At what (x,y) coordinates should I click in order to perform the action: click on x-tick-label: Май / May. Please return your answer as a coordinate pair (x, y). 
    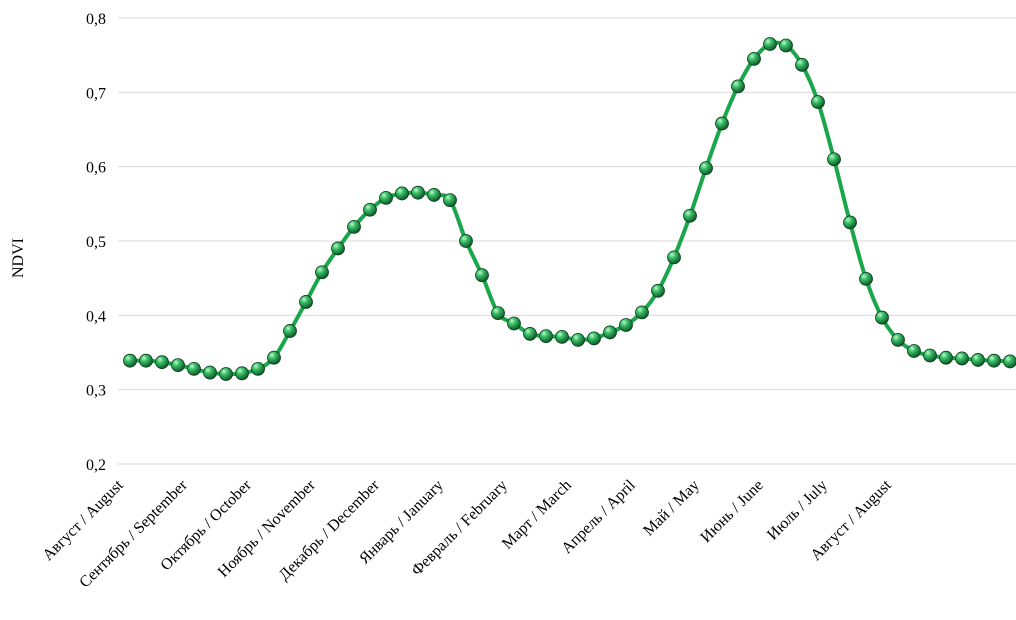
    Looking at the image, I should click on (671, 508).